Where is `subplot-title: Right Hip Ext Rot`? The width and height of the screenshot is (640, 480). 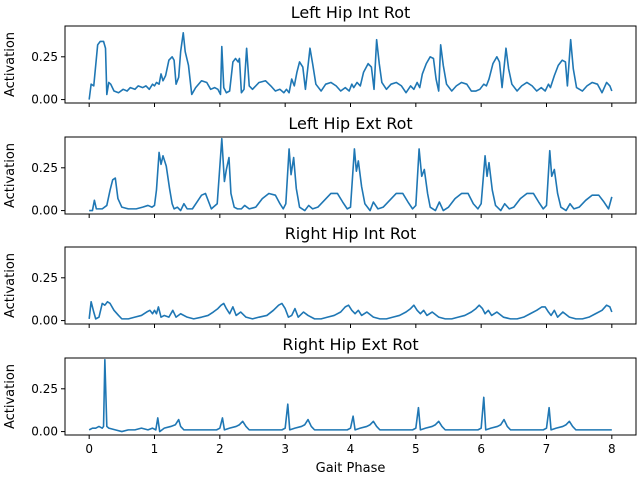 subplot-title: Right Hip Ext Rot is located at coordinates (350, 344).